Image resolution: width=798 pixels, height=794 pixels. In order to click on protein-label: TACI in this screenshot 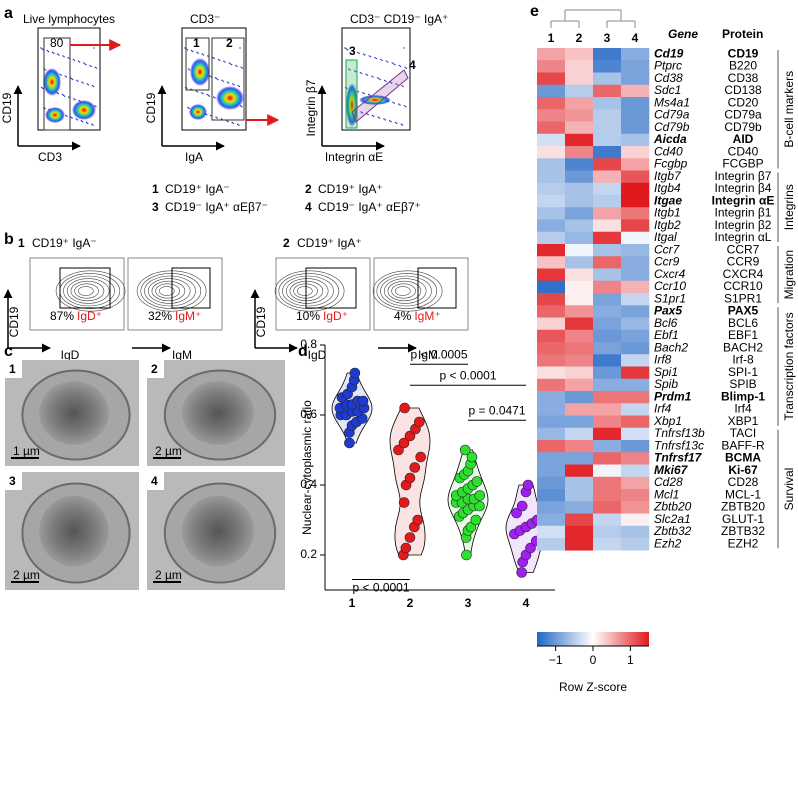, I will do `click(743, 433)`.